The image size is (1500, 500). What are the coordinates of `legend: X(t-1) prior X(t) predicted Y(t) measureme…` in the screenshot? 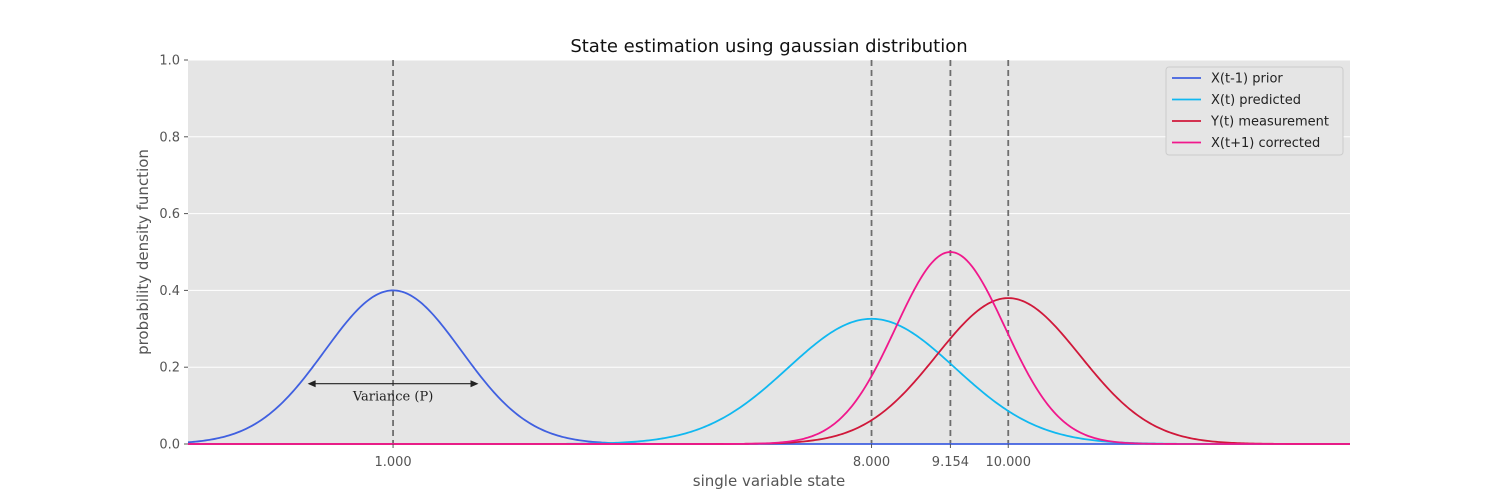 It's located at (1254, 111).